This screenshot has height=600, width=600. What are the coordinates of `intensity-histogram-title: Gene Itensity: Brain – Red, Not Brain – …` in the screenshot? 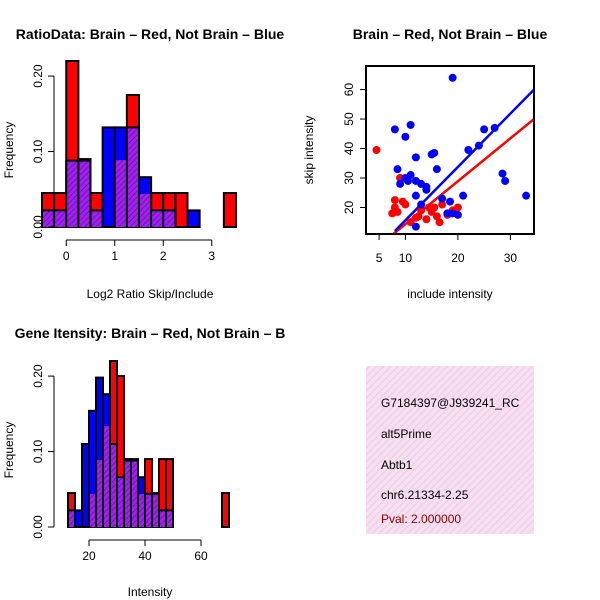 It's located at (150, 333).